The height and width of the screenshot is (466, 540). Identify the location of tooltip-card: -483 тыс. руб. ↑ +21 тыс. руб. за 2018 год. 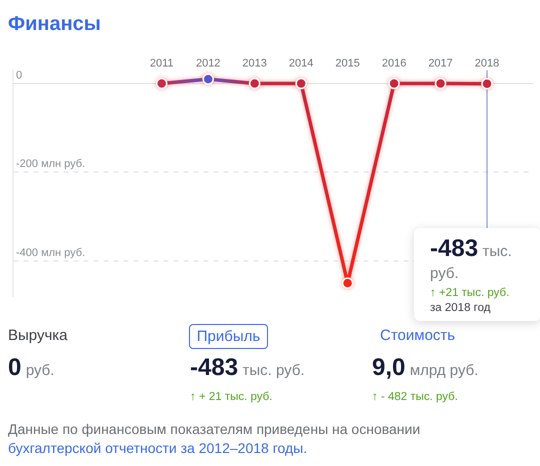
(477, 274).